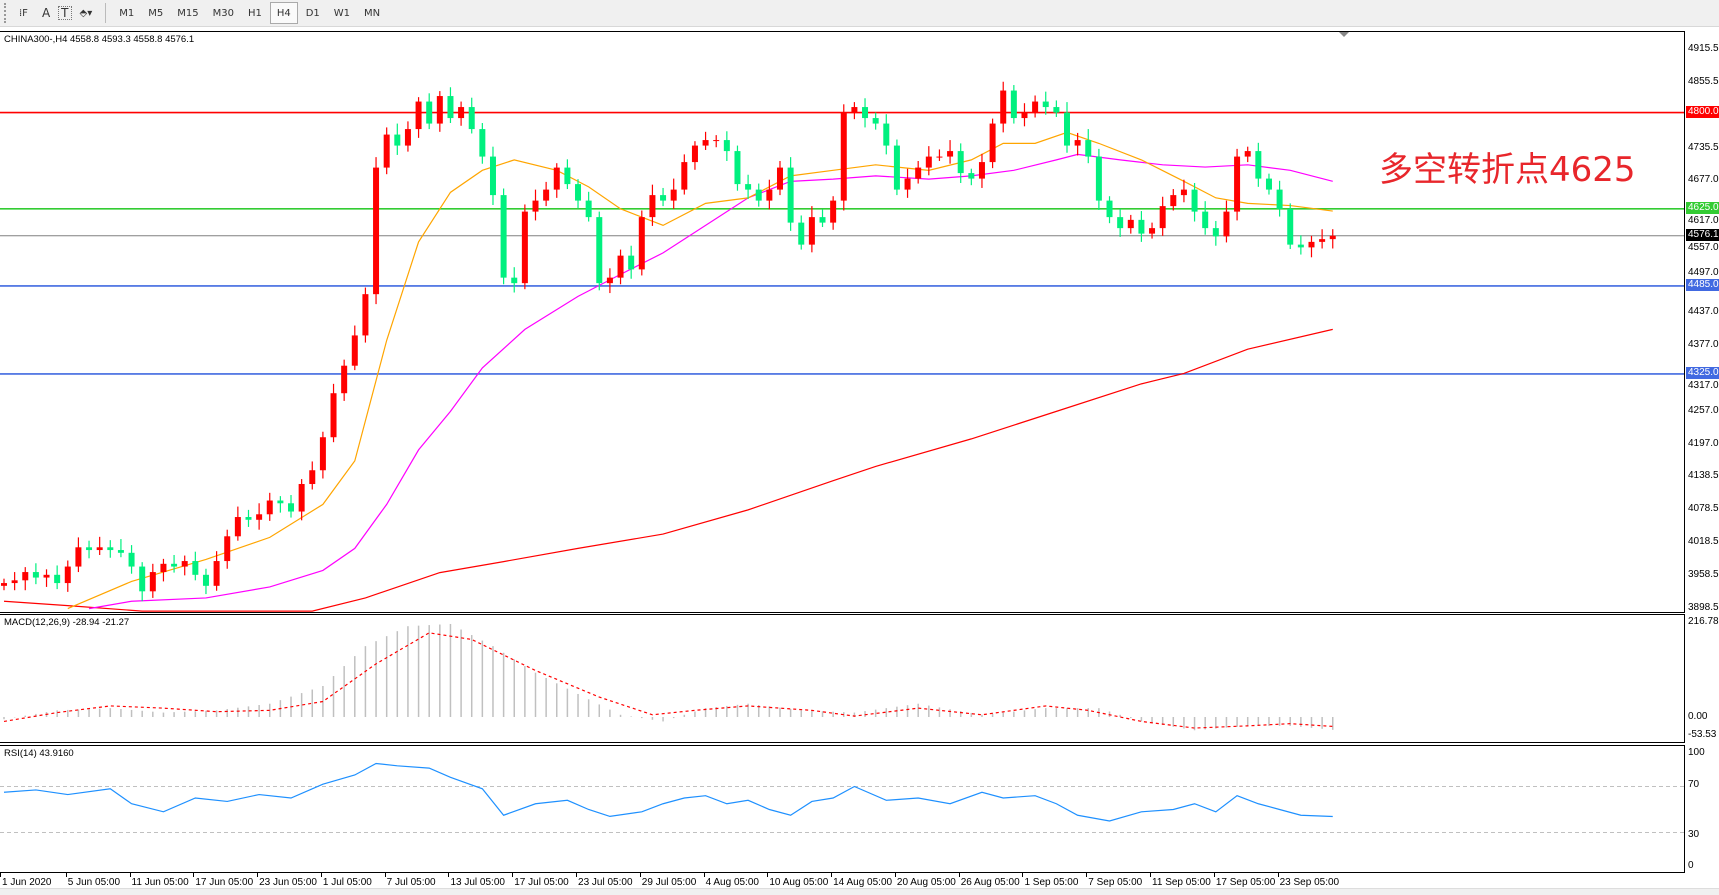  What do you see at coordinates (1703, 443) in the screenshot?
I see `price-tick-label: 4197.0` at bounding box center [1703, 443].